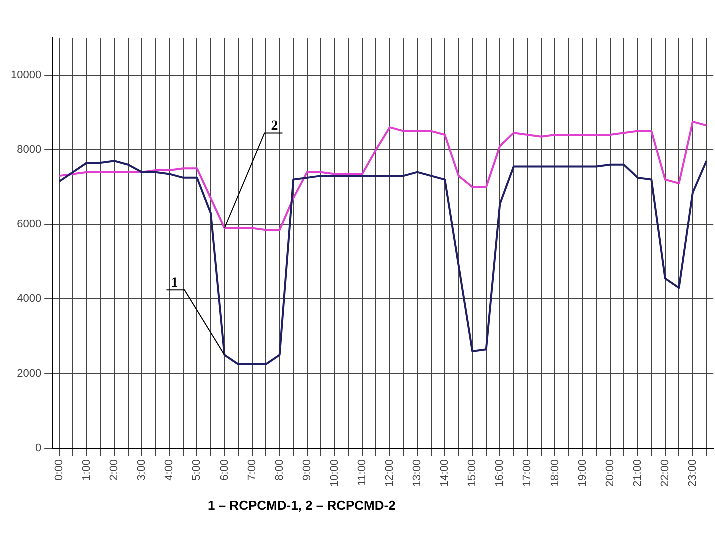 The width and height of the screenshot is (715, 538). I want to click on x-tick-label: 1:00, so click(87, 470).